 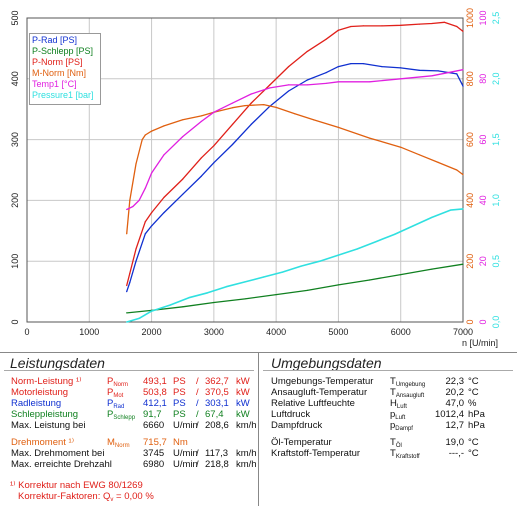 I want to click on umgebung-label: Umgebungs-Temperatur, so click(x=322, y=381).